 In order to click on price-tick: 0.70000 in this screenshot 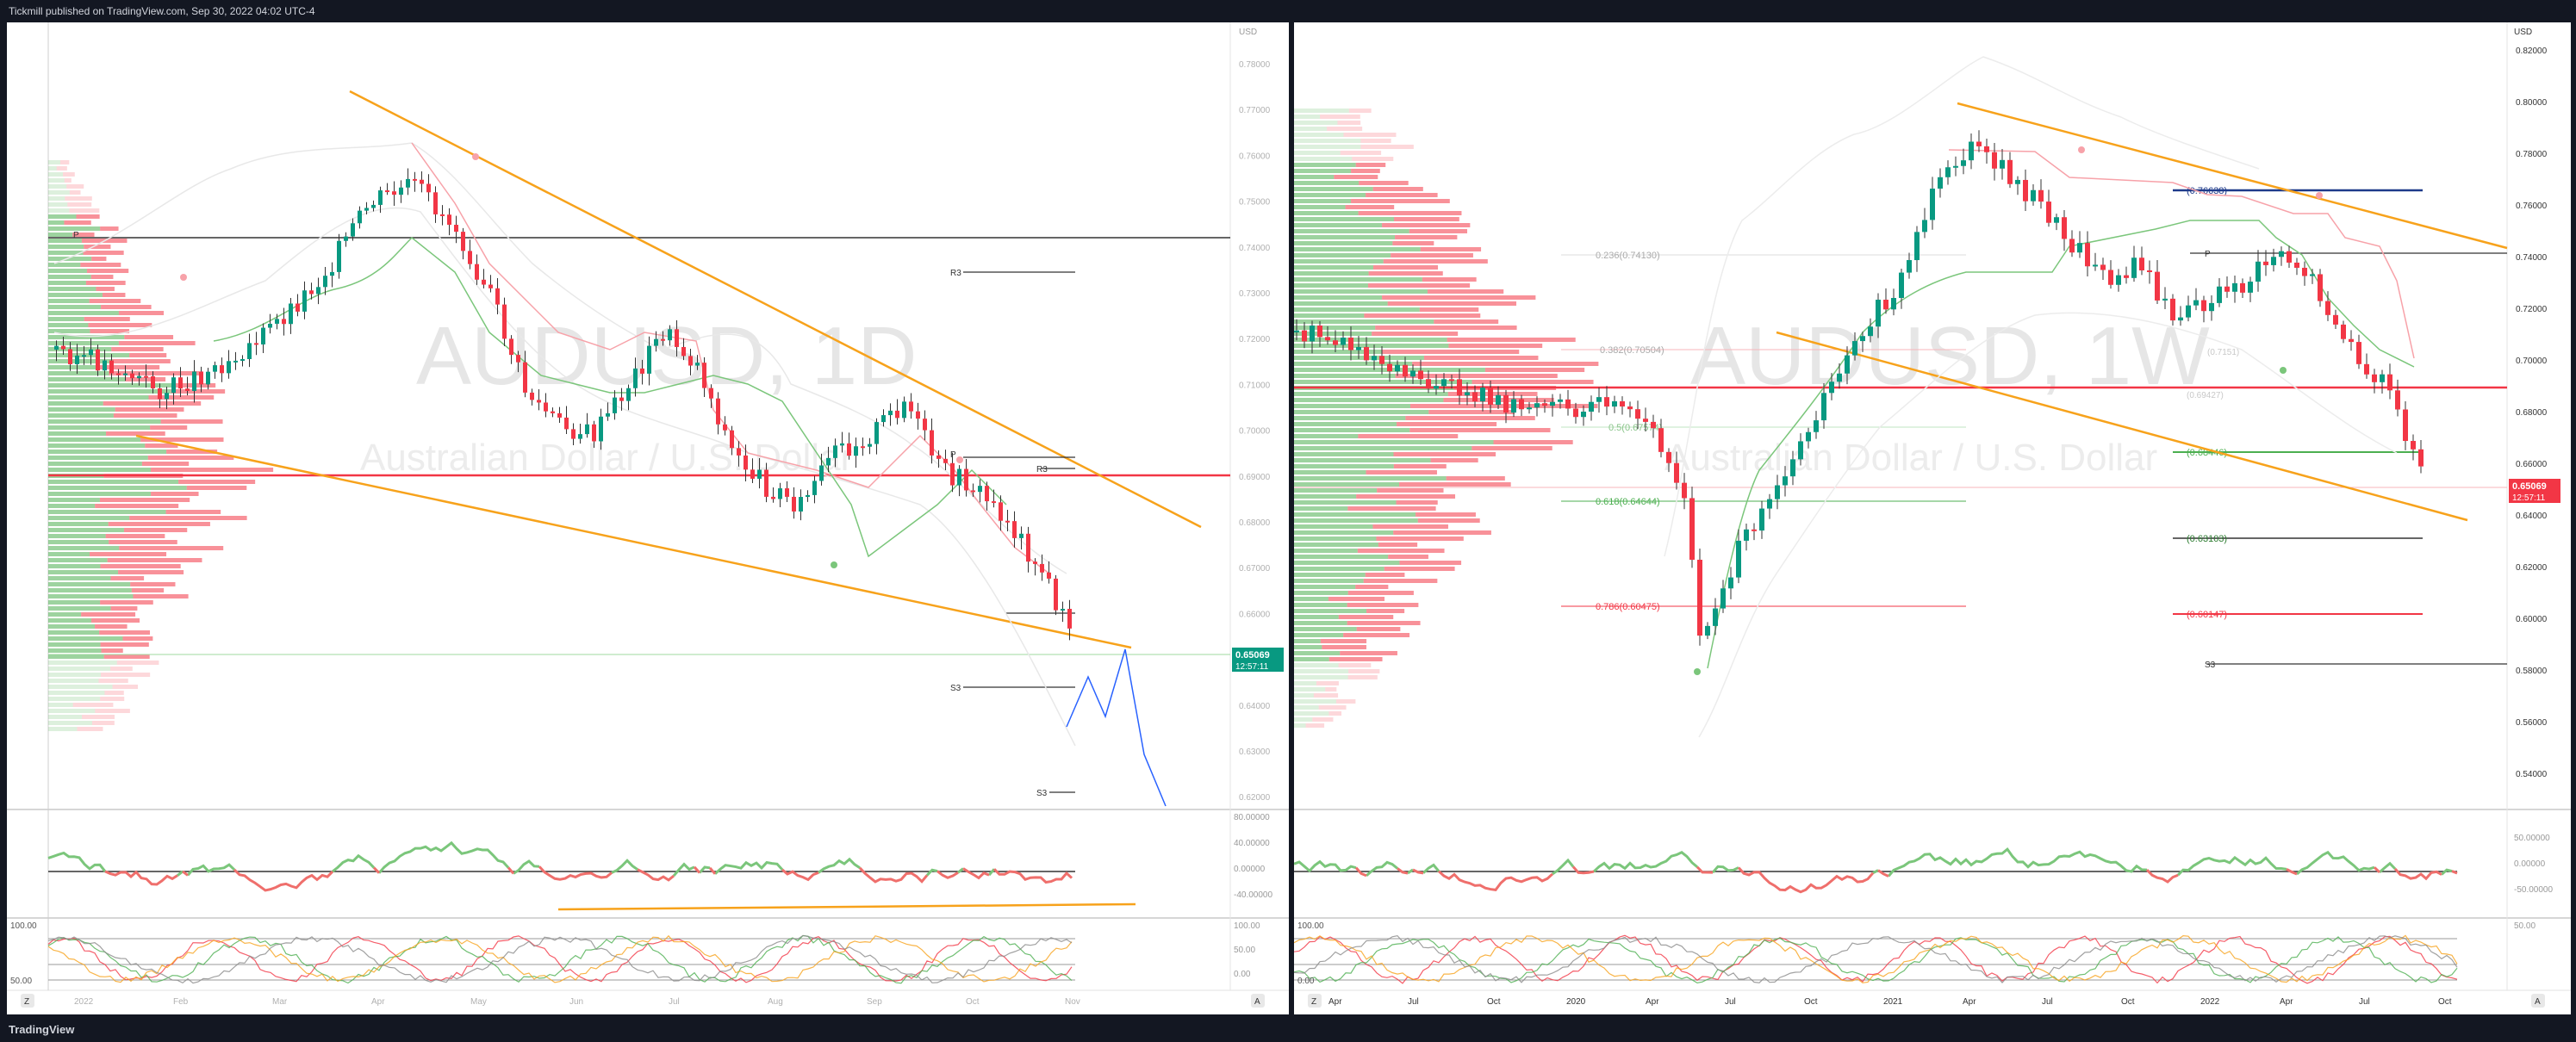, I will do `click(1255, 432)`.